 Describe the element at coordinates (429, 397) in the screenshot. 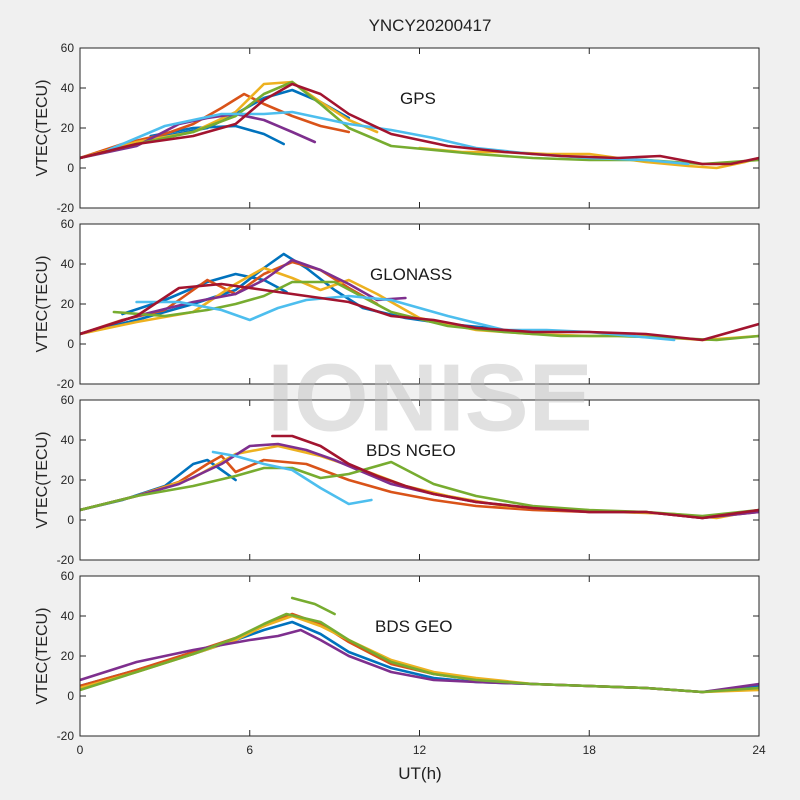

I see `watermark: IONISE` at that location.